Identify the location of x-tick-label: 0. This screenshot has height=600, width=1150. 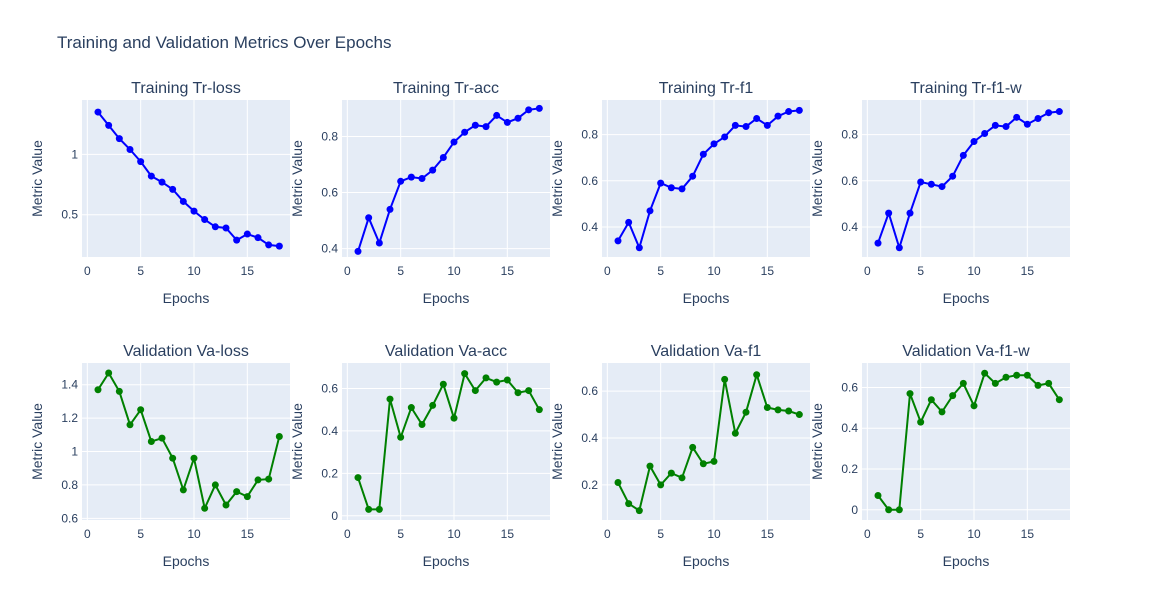
(347, 271).